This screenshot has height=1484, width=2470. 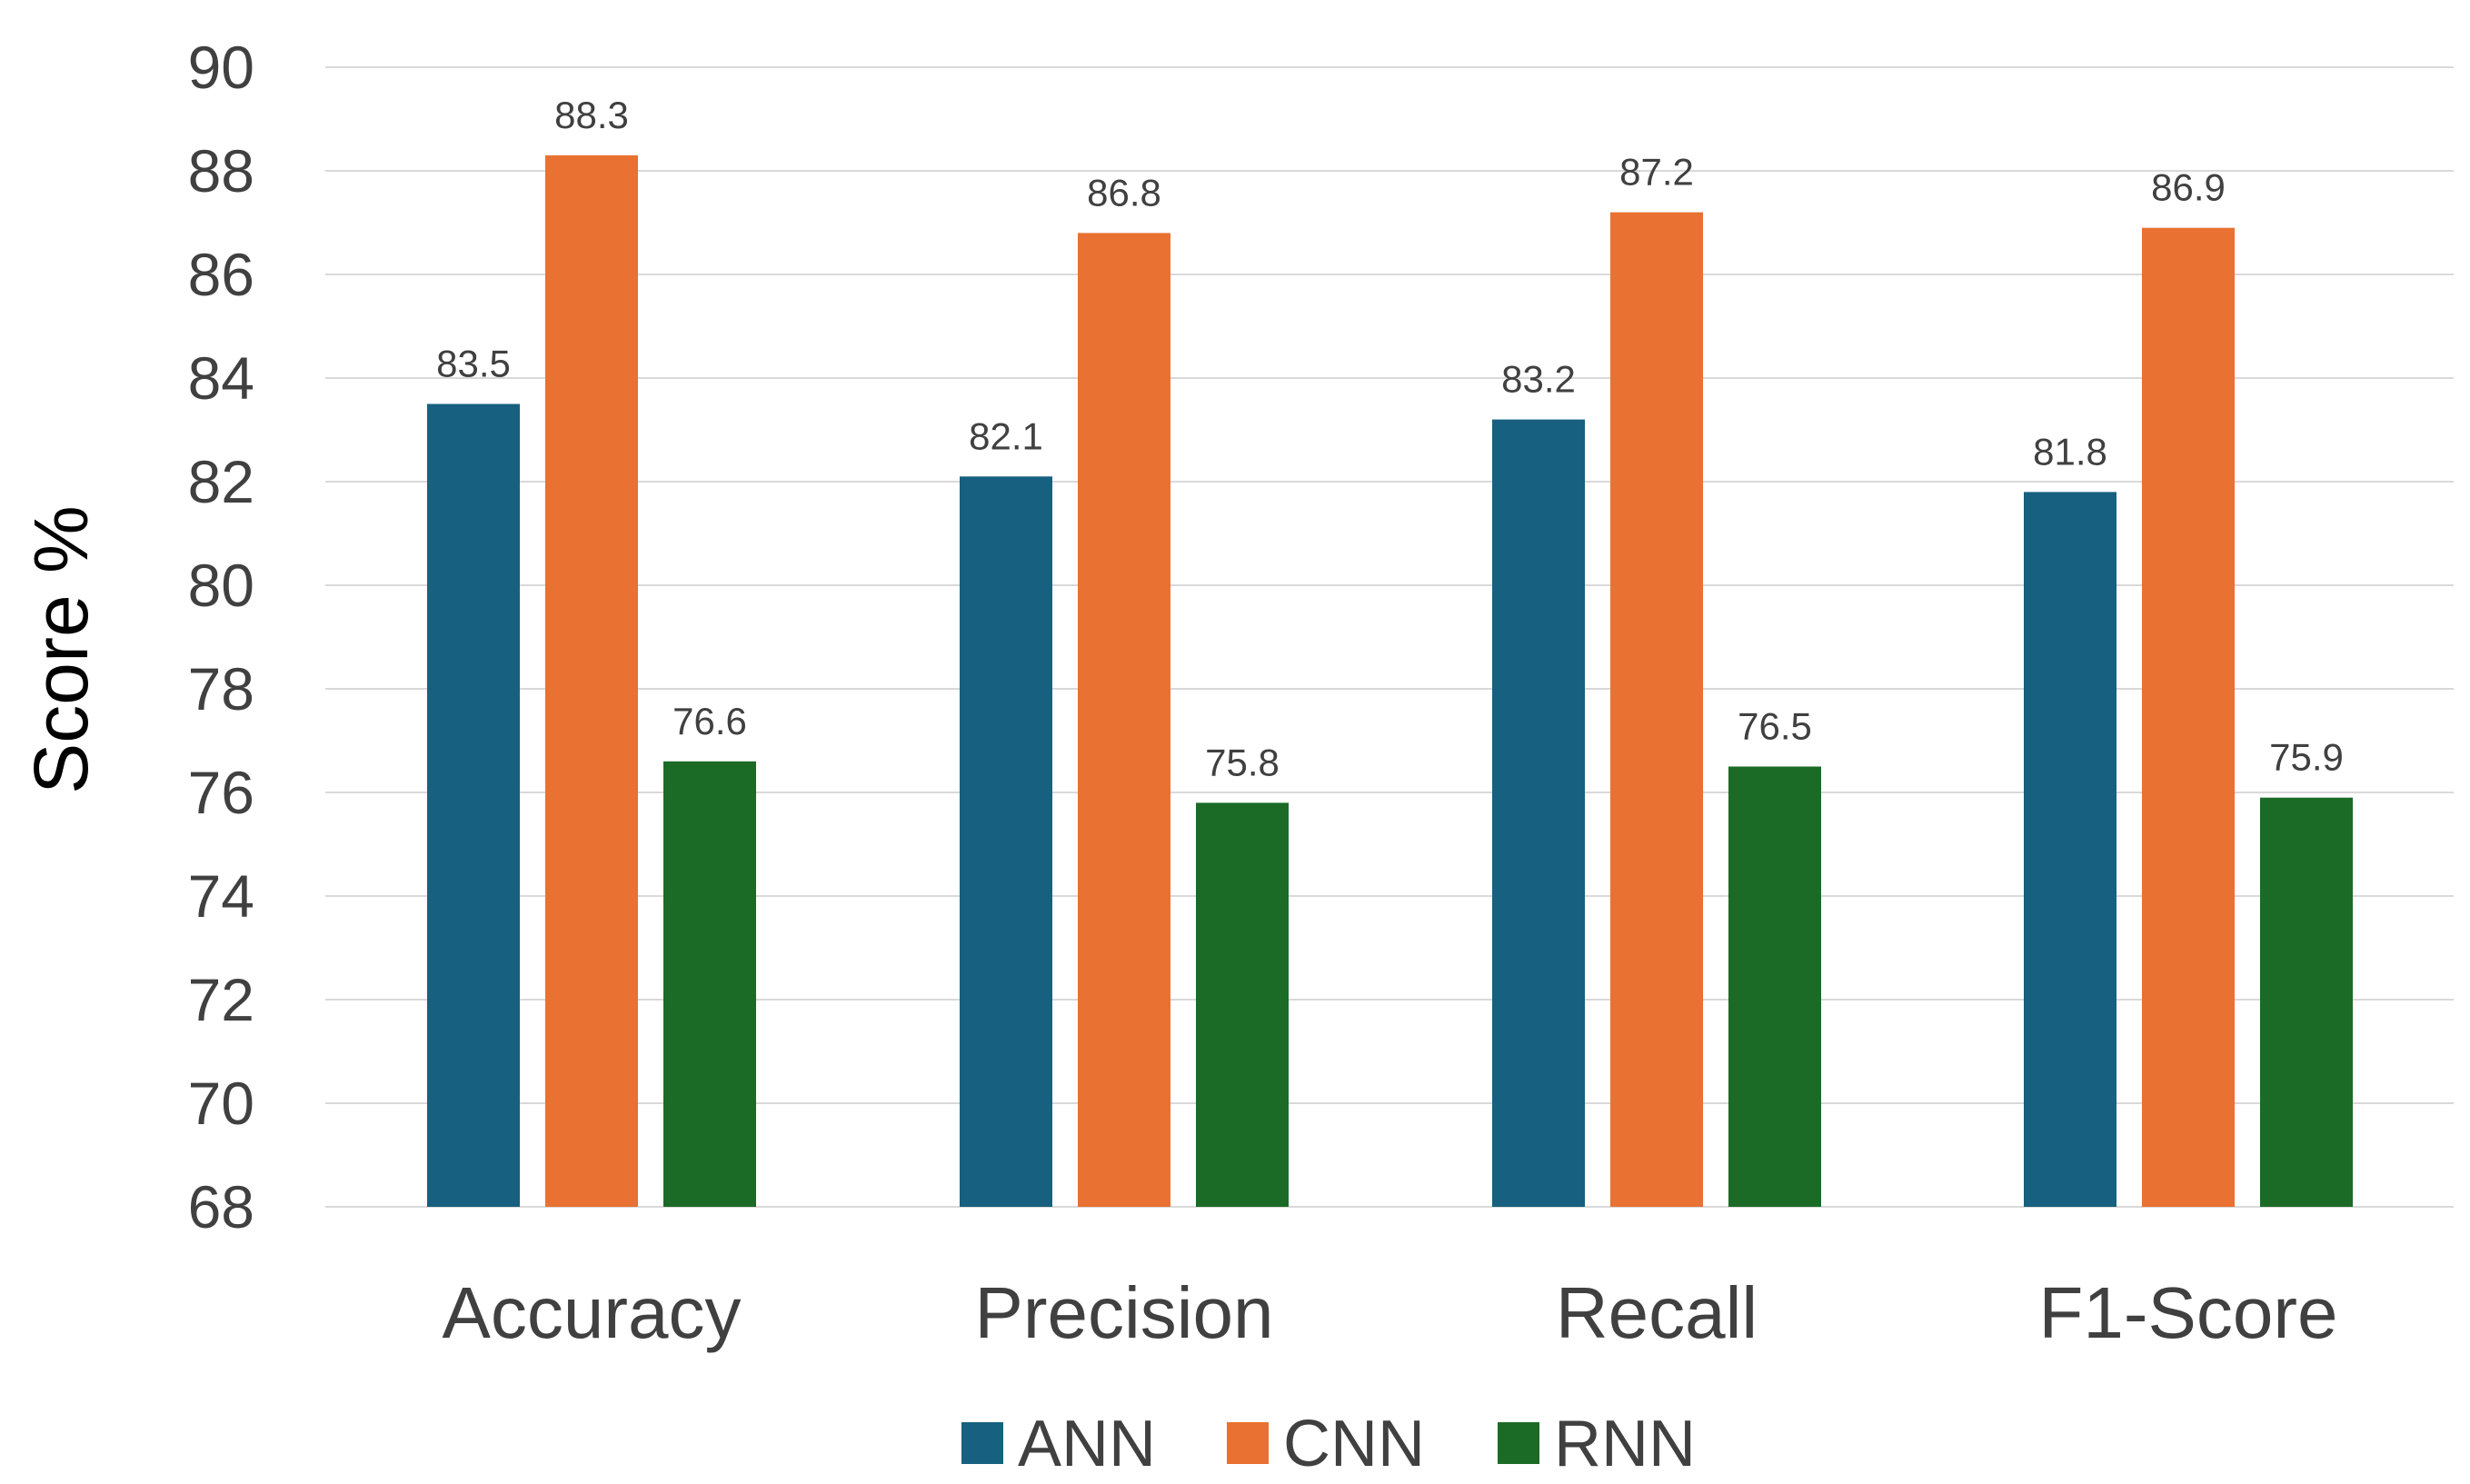 What do you see at coordinates (2307, 757) in the screenshot?
I see `data-label-rnn-f1-score: 75.9` at bounding box center [2307, 757].